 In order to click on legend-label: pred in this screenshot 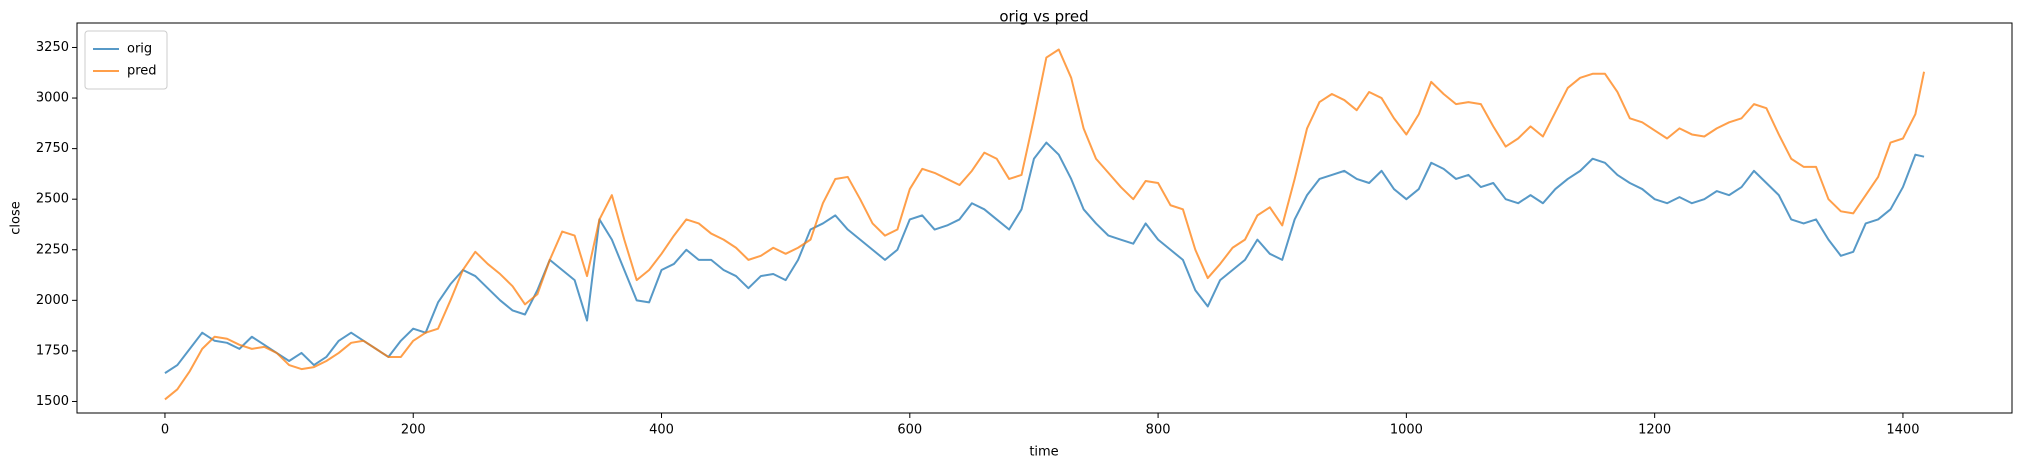, I will do `click(142, 71)`.